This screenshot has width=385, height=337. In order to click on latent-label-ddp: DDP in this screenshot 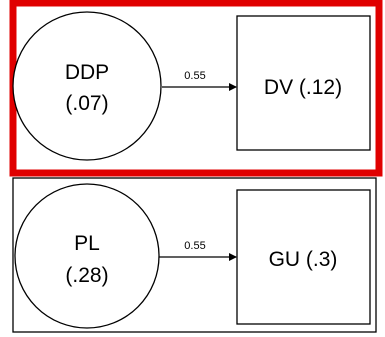, I will do `click(87, 72)`.